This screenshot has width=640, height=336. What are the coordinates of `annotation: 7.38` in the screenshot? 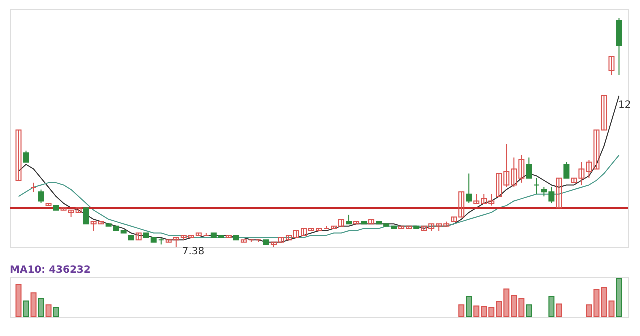 It's located at (193, 252).